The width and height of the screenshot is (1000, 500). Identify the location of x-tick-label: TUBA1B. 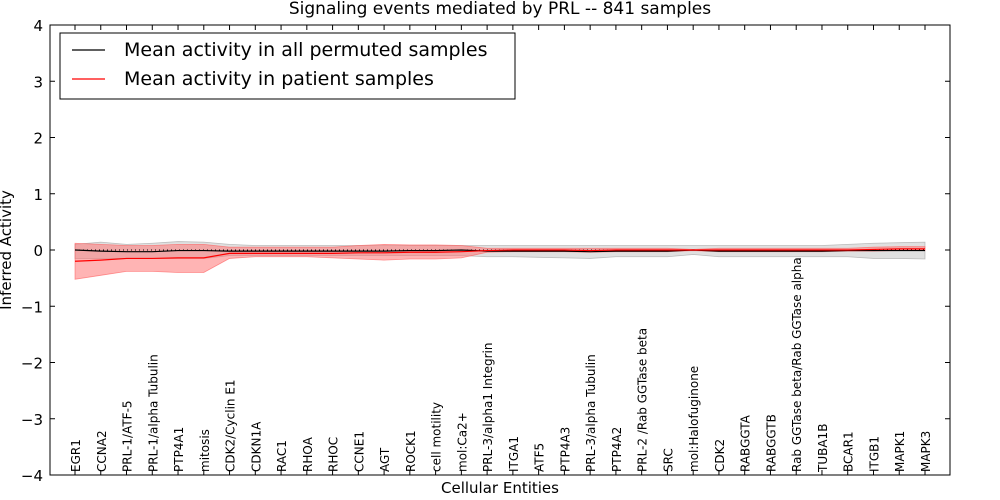
(823, 448).